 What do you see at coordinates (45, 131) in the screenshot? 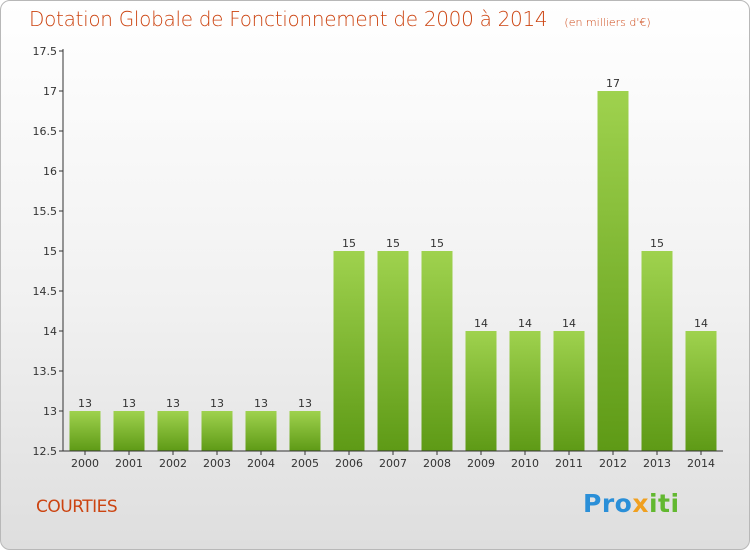
I see `y-tick-label-16.5: 16.5` at bounding box center [45, 131].